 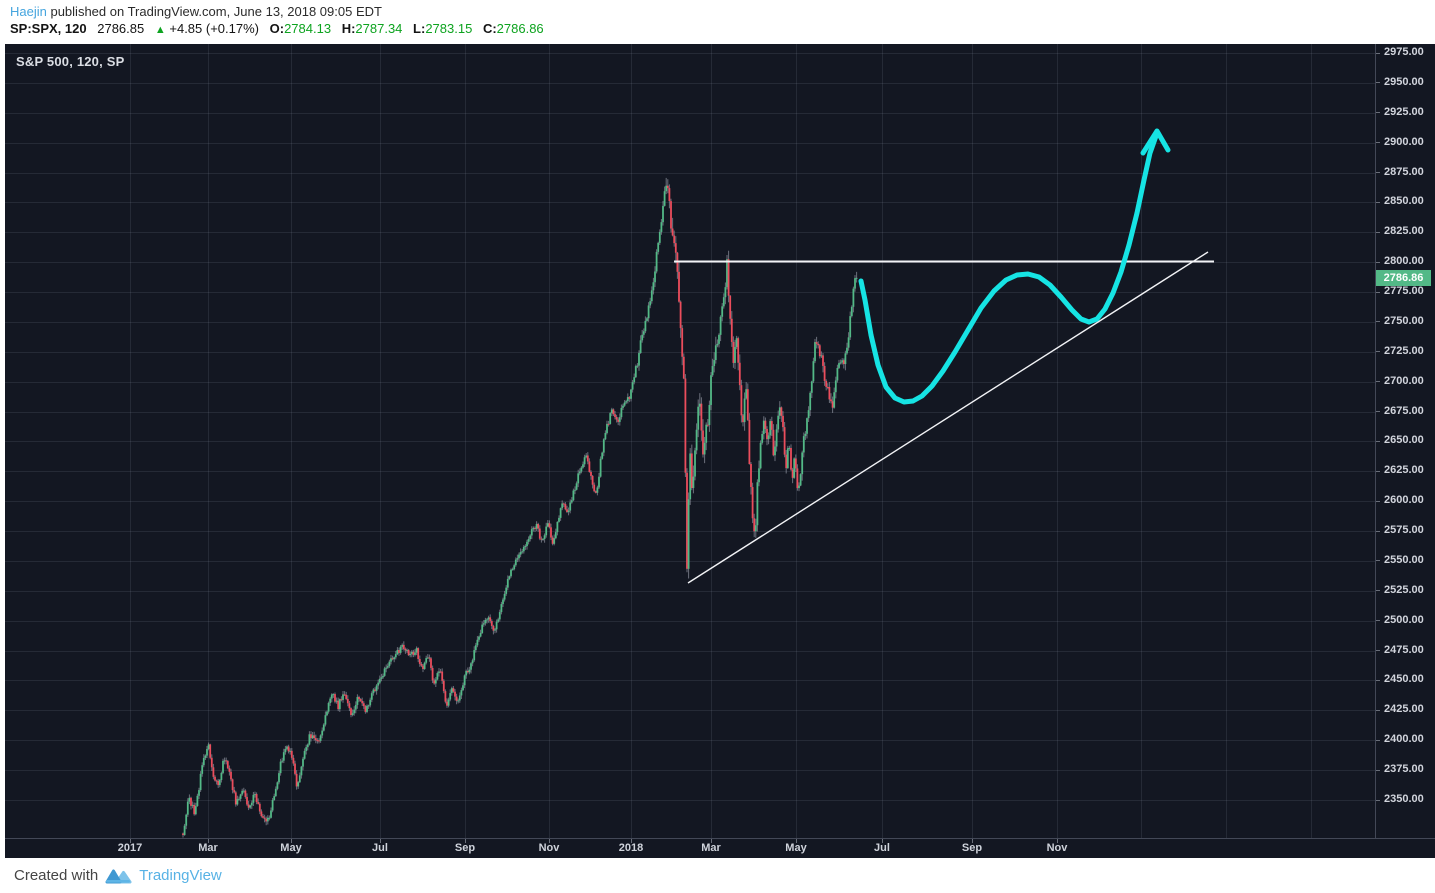 What do you see at coordinates (449, 28) in the screenshot?
I see `low-value: 2783.15` at bounding box center [449, 28].